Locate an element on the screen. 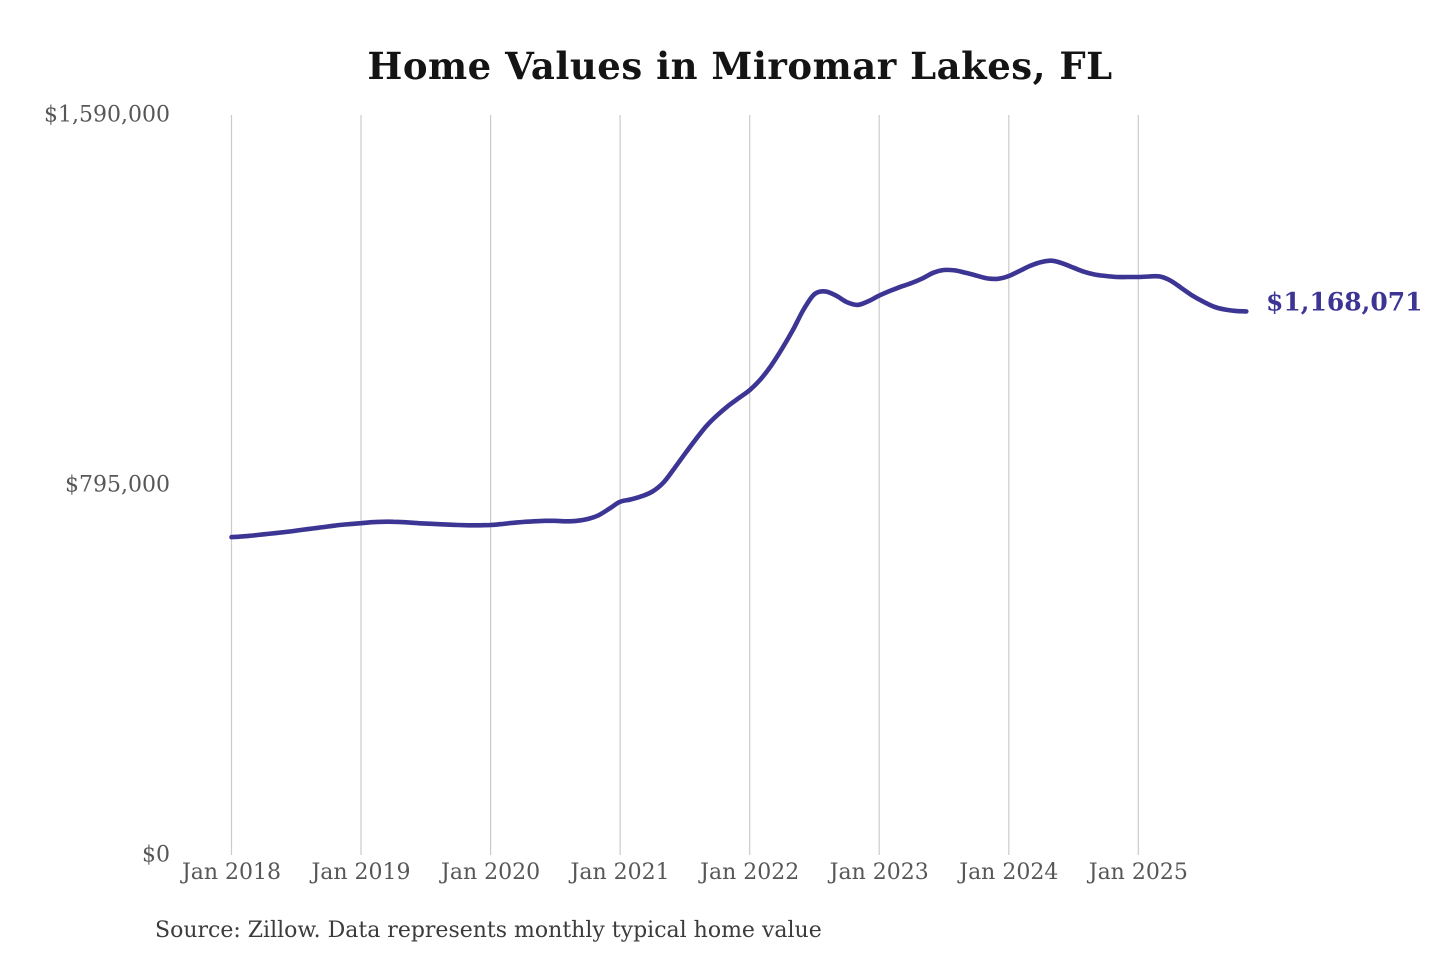  chart-title: Home Values in Miromar Lakes, FL is located at coordinates (740, 66).